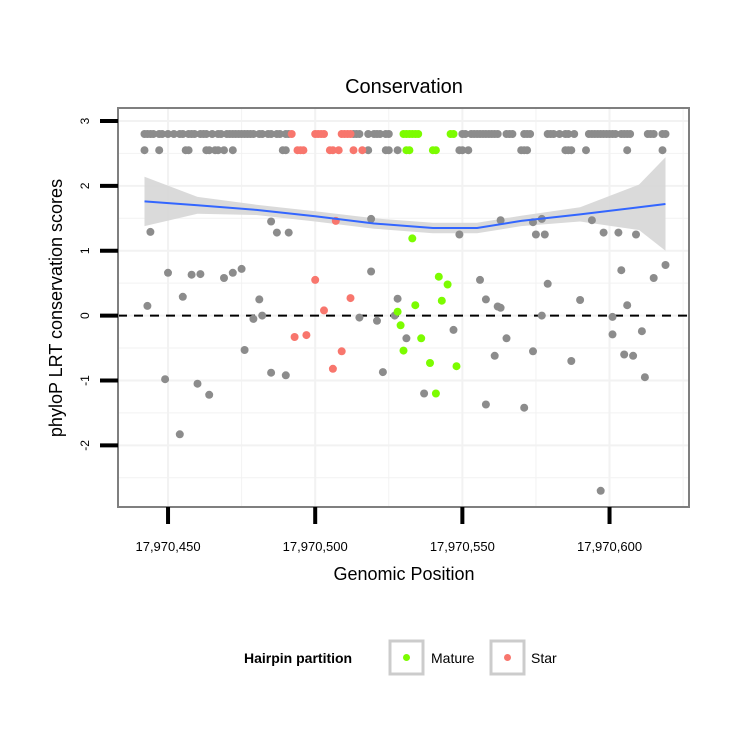  Describe the element at coordinates (431, 657) in the screenshot. I see `legend-item-mature: Mature` at that location.